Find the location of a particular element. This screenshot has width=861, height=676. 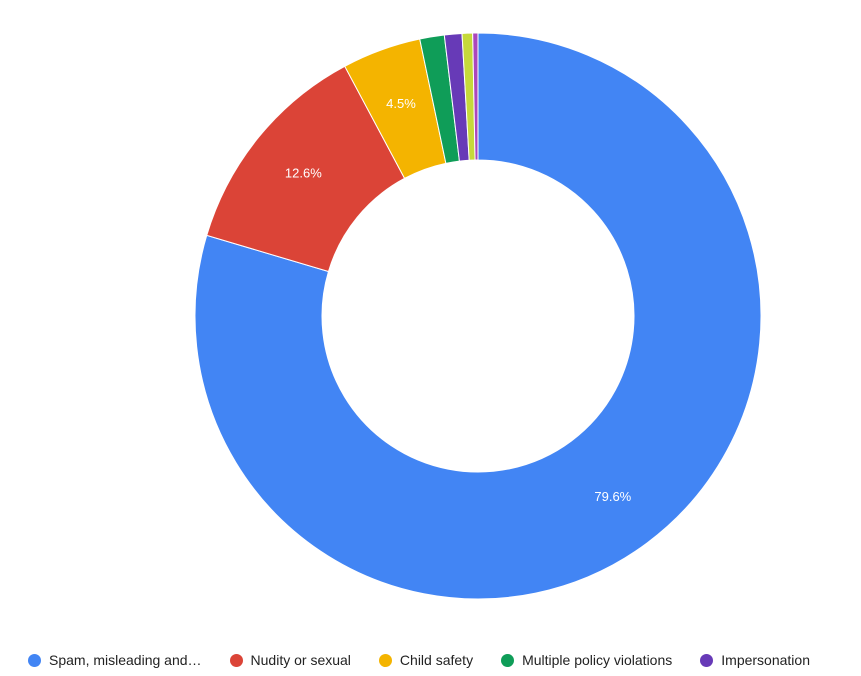

slice-data-label: 12.6% is located at coordinates (303, 172).